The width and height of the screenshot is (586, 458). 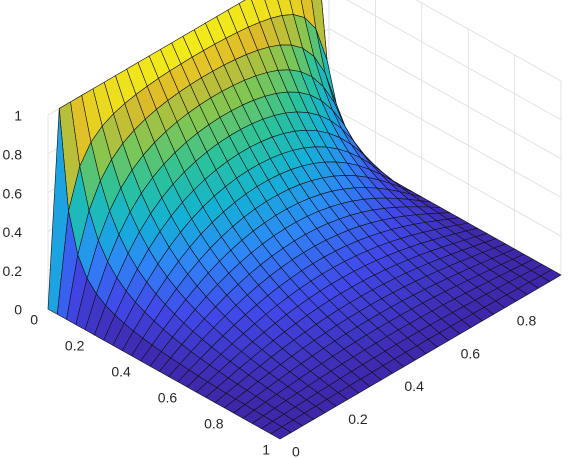 I want to click on y-tick-label: 0.8, so click(x=527, y=321).